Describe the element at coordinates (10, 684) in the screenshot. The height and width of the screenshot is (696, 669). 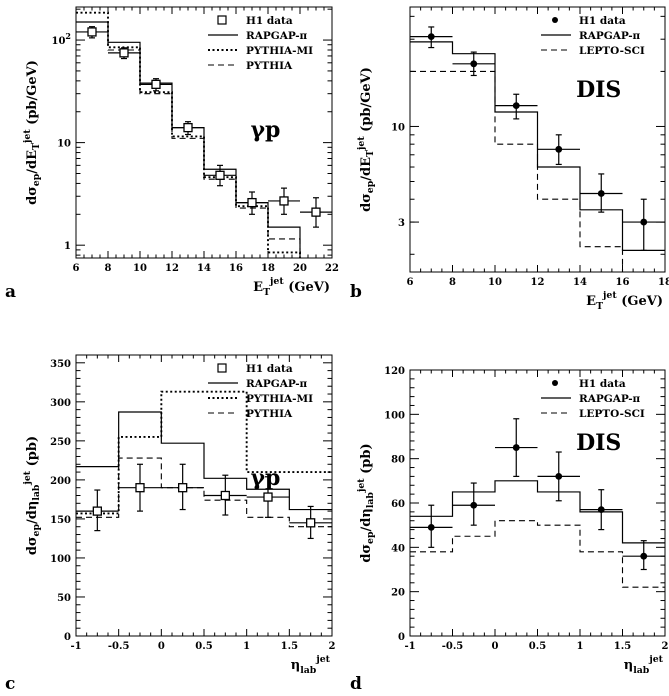
I see `panel-label: c` at that location.